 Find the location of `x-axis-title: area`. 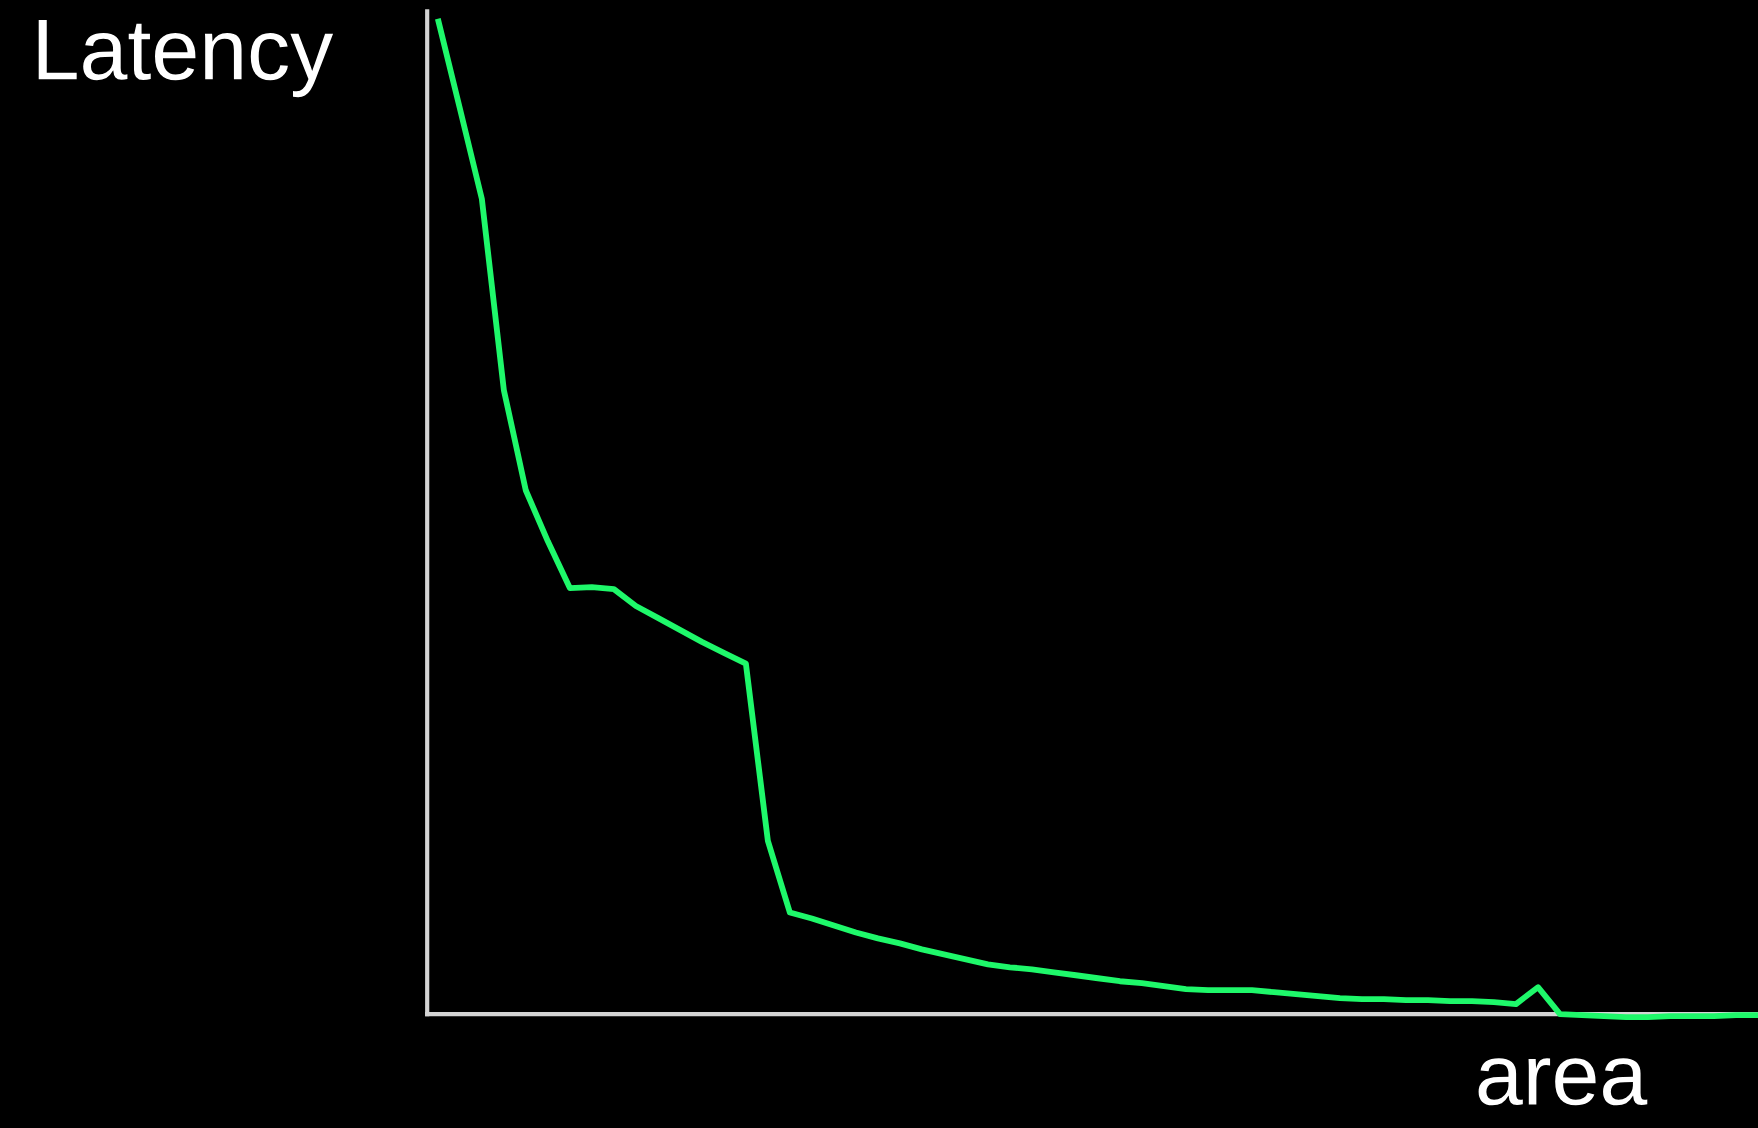

x-axis-title: area is located at coordinates (1563, 1082).